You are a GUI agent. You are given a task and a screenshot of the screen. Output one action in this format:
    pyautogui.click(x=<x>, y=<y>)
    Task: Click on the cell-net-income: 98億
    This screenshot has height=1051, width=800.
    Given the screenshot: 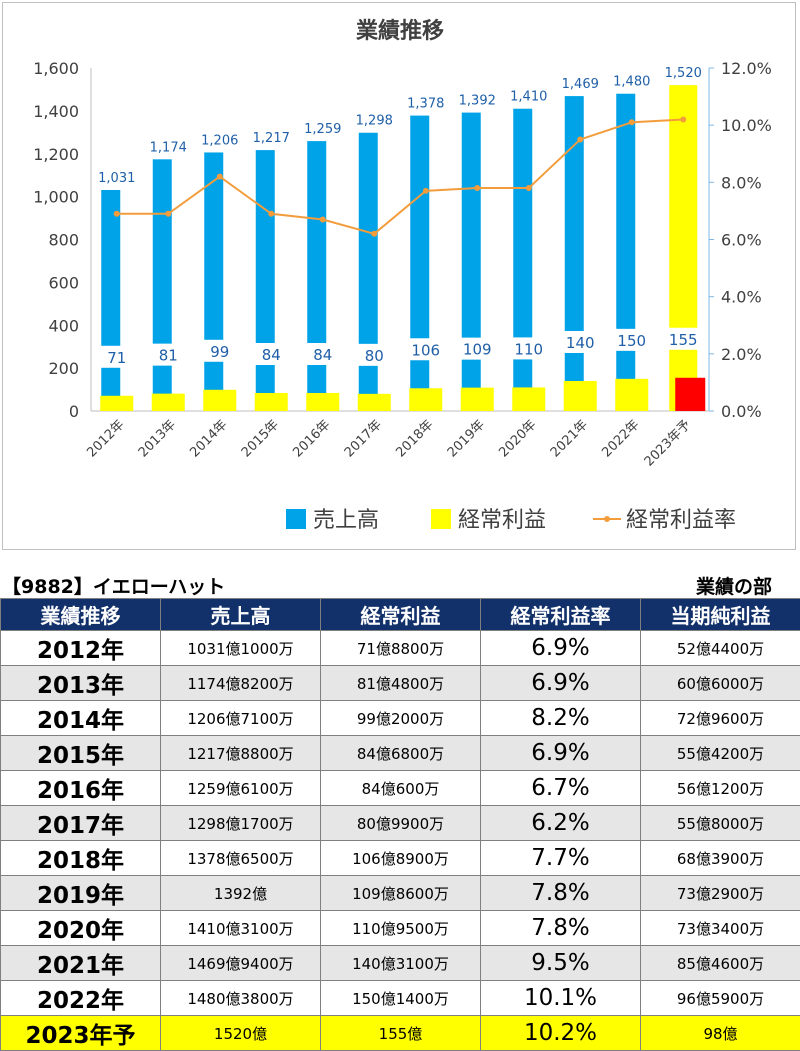 What is the action you would take?
    pyautogui.click(x=720, y=1033)
    